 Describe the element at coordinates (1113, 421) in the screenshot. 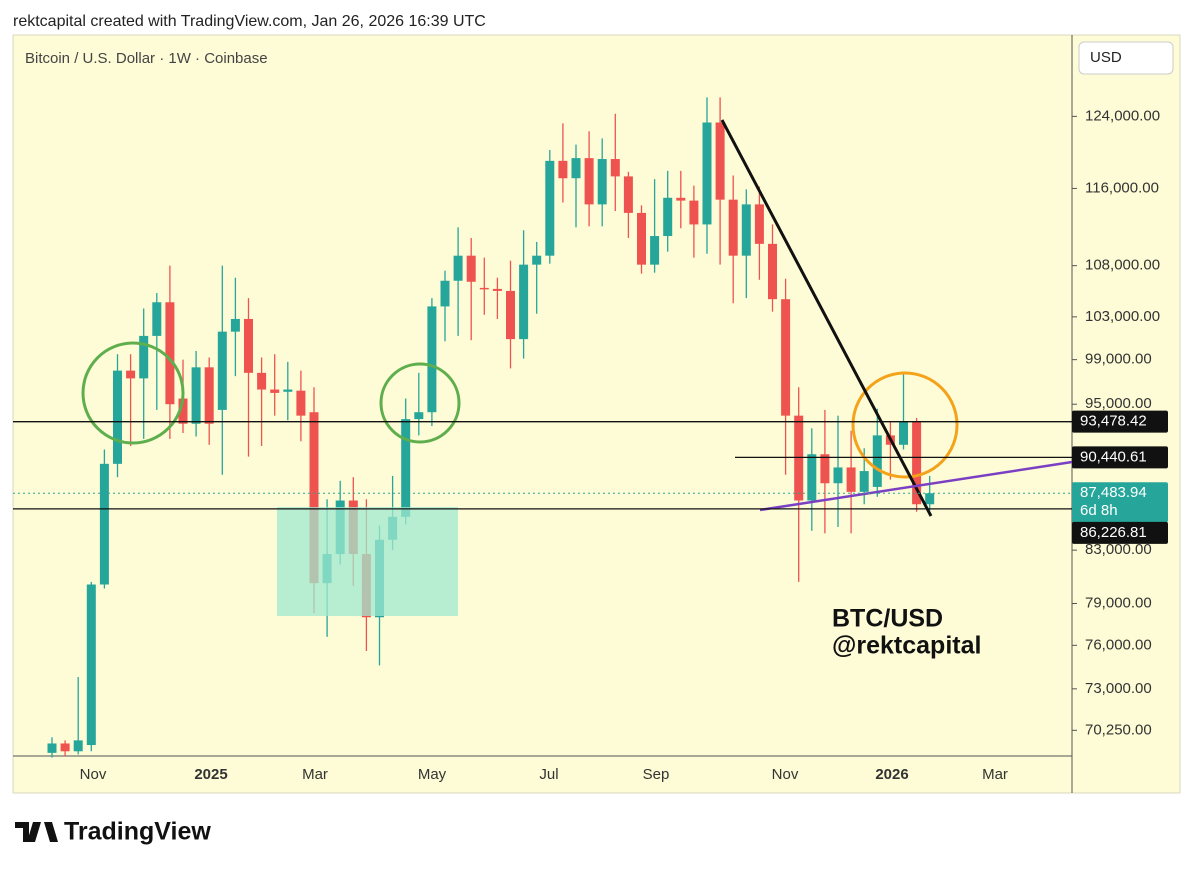

I see `price-label: 93,478.42` at that location.